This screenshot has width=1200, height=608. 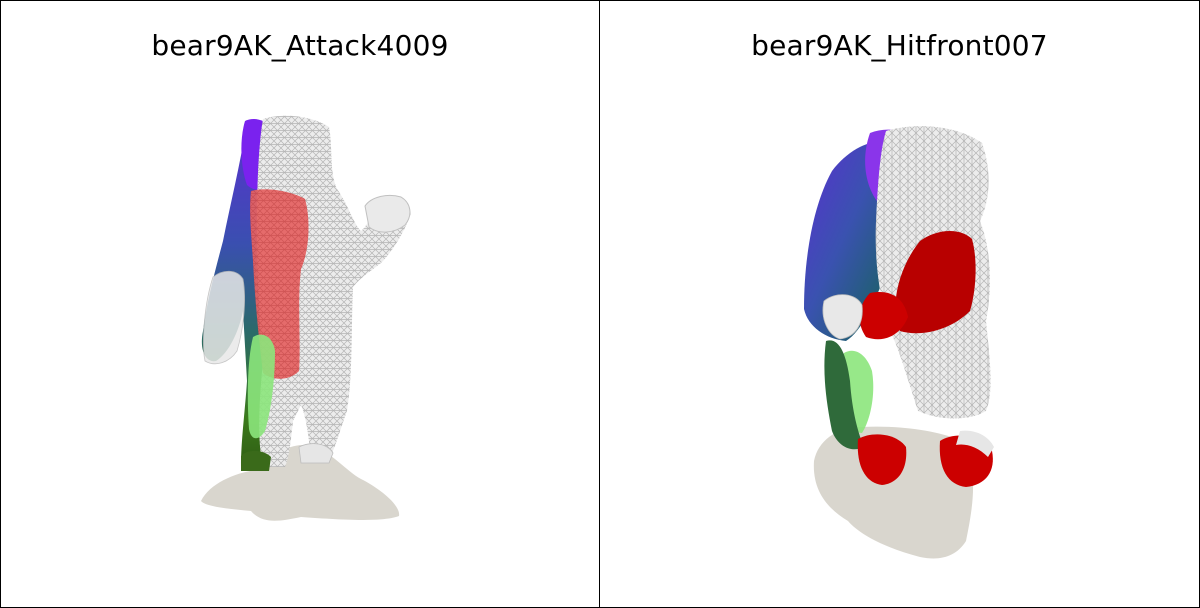 I want to click on bear-attack-render, so click(x=306, y=318).